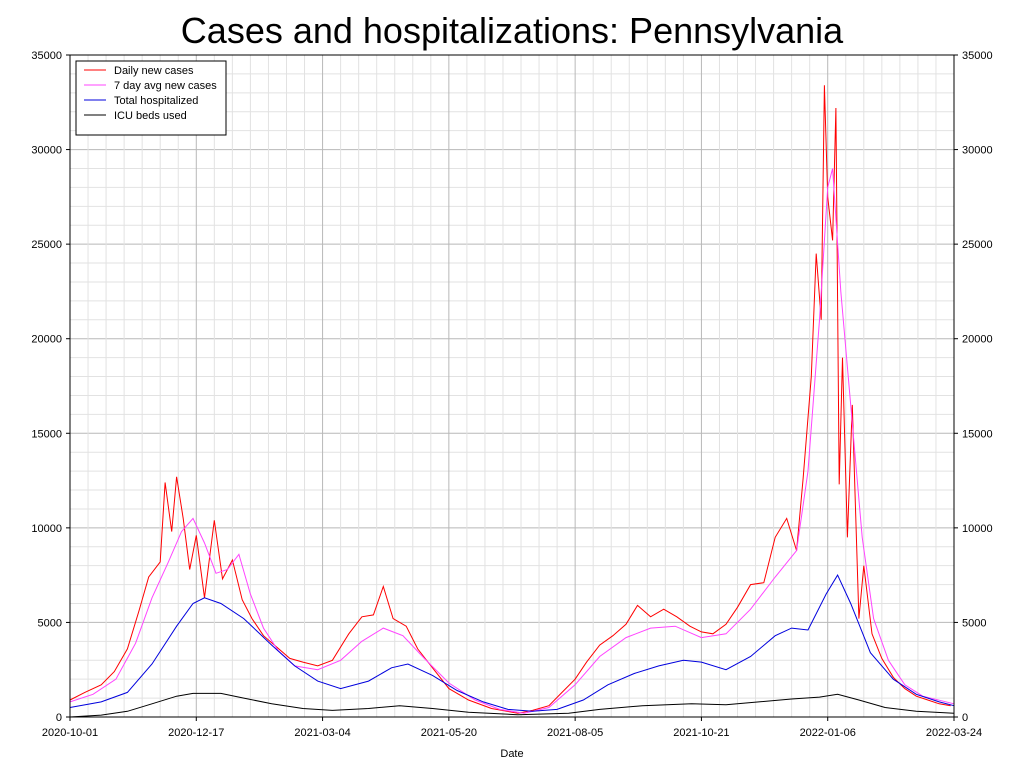 The width and height of the screenshot is (1024, 768). Describe the element at coordinates (449, 733) in the screenshot. I see `x-tick-label: 2021-05-20` at that location.